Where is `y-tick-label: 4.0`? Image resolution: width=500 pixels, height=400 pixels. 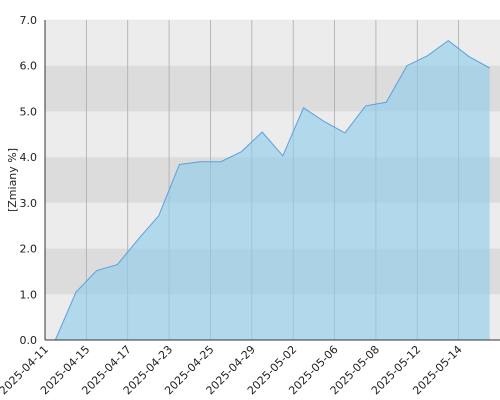
y-tick-label: 4.0 is located at coordinates (29, 157).